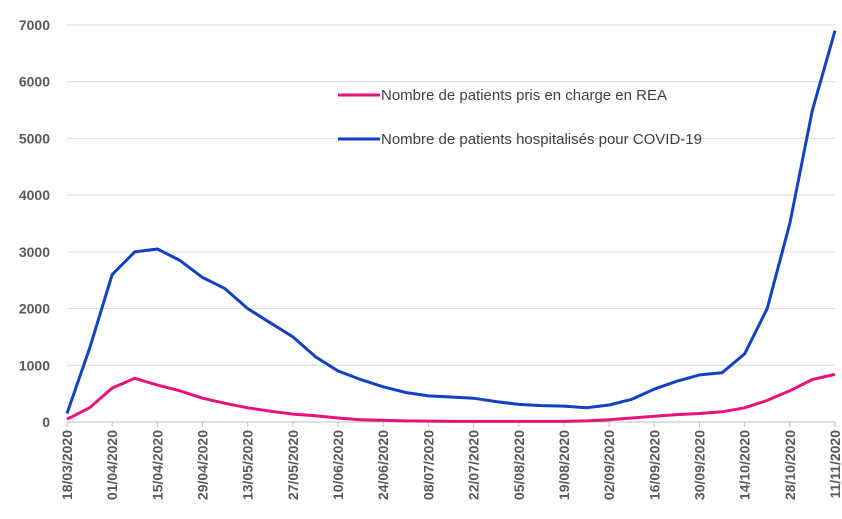 The width and height of the screenshot is (842, 519). Describe the element at coordinates (46, 422) in the screenshot. I see `y-tick-label: 0` at that location.